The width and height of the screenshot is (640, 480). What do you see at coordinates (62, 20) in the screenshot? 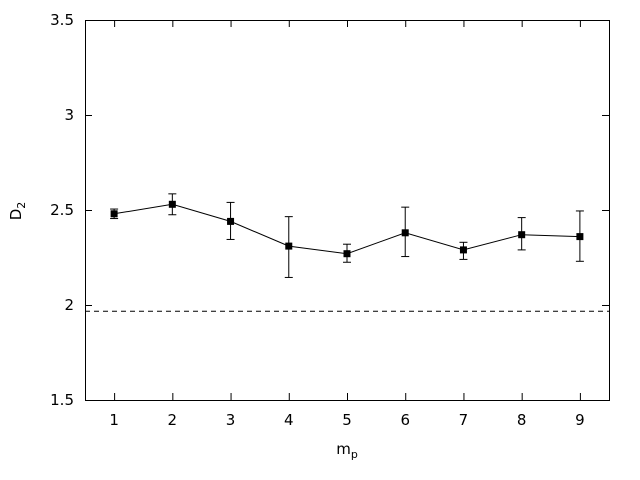
I see `y-tick-label: 3.5` at bounding box center [62, 20].